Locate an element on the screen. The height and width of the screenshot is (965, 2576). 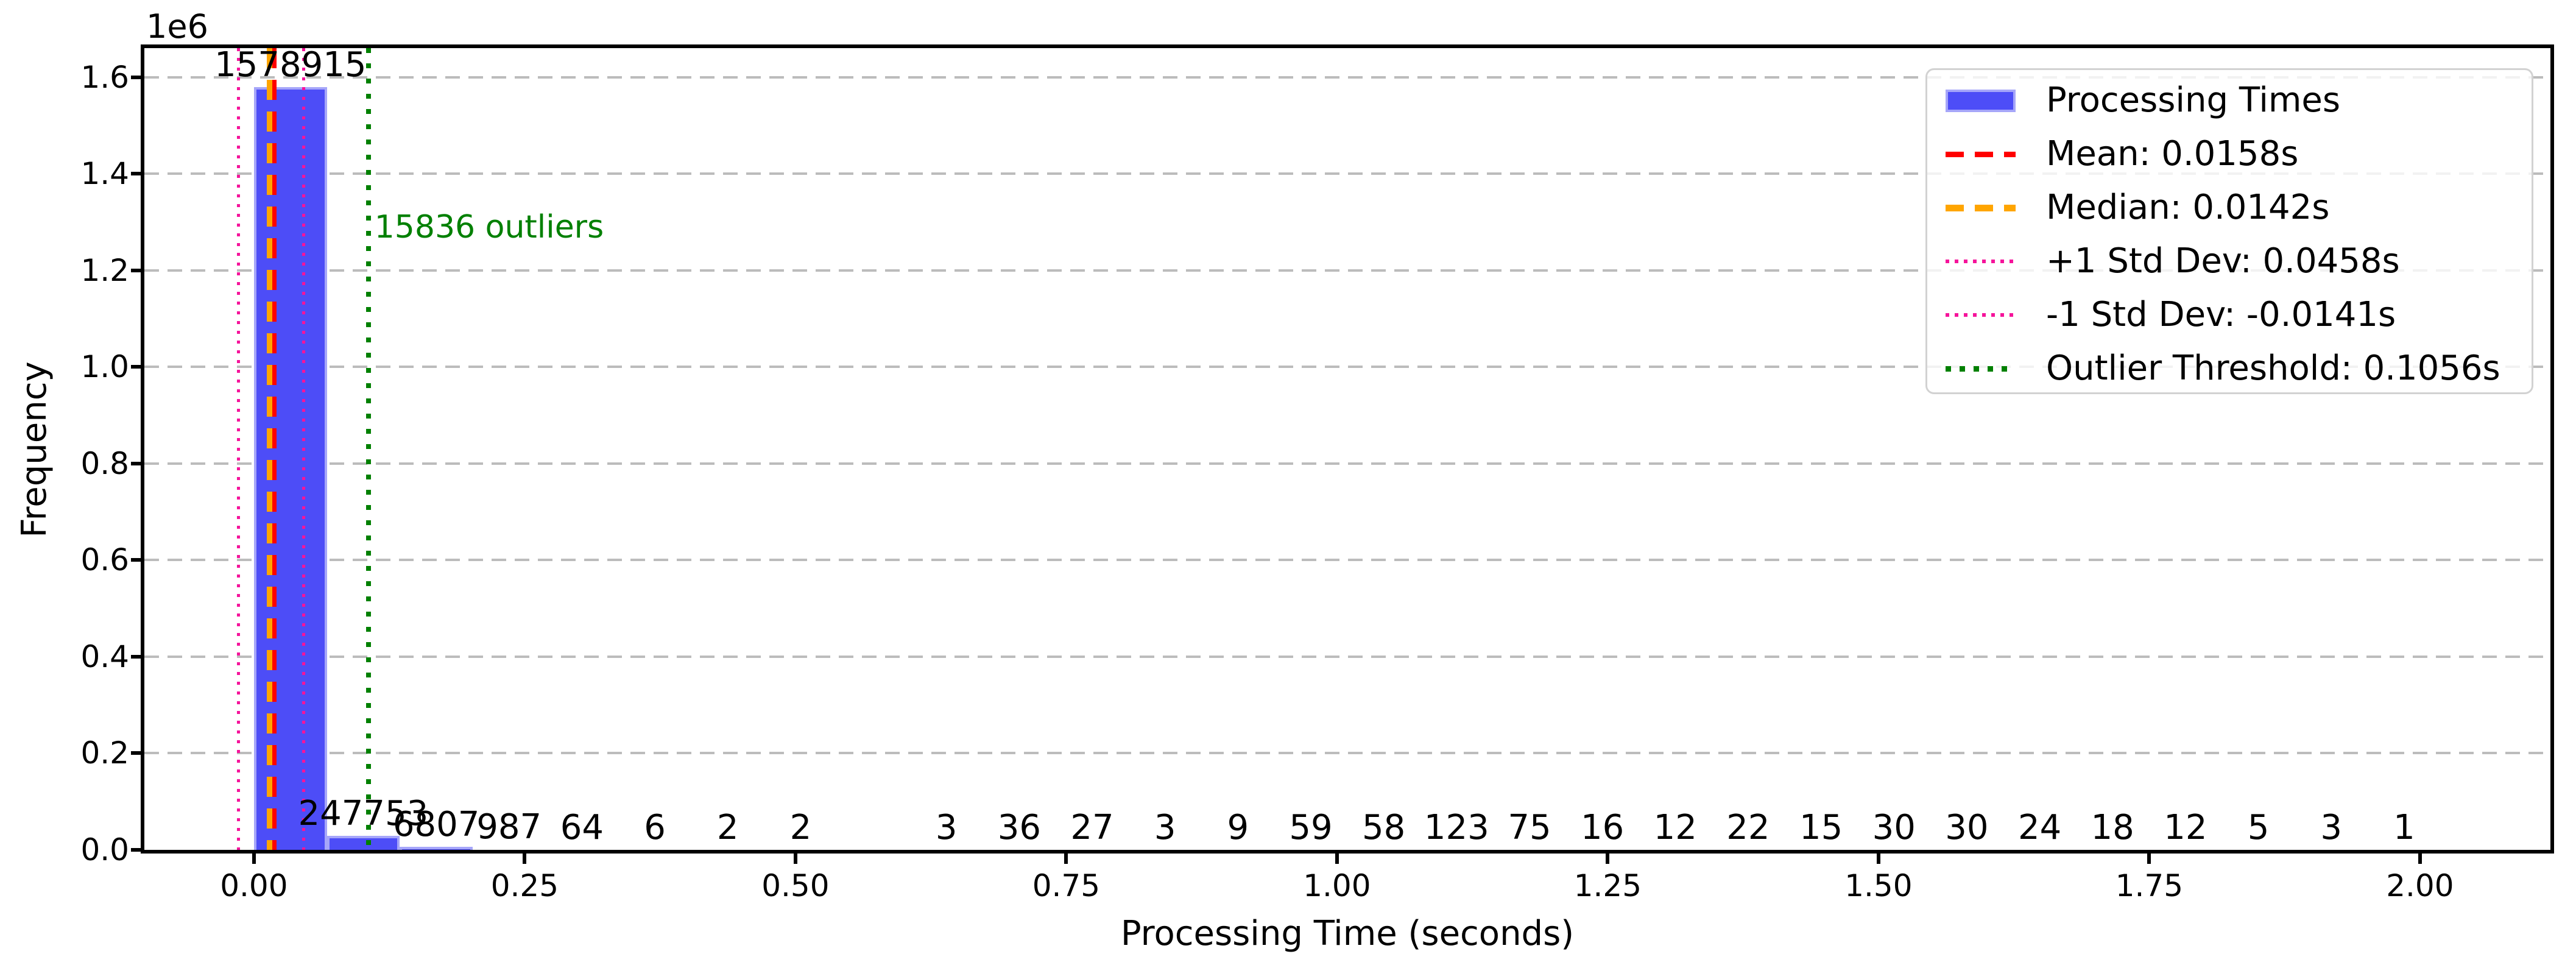
bar-count-label: 6 is located at coordinates (655, 827).